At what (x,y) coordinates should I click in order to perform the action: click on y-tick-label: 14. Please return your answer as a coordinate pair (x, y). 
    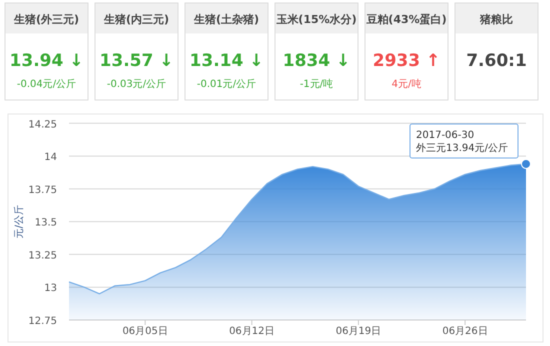
    Looking at the image, I should click on (50, 158).